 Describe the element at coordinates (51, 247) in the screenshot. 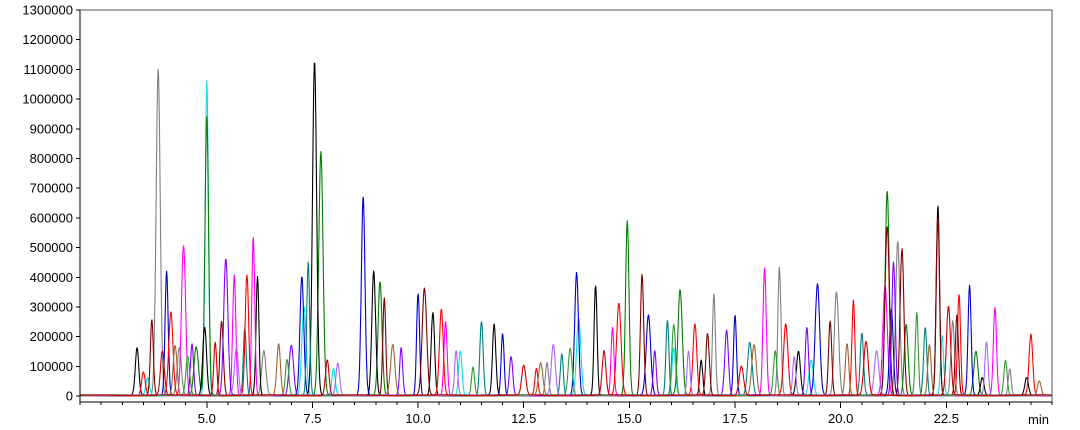

I see `y-tick-label: 500000` at that location.